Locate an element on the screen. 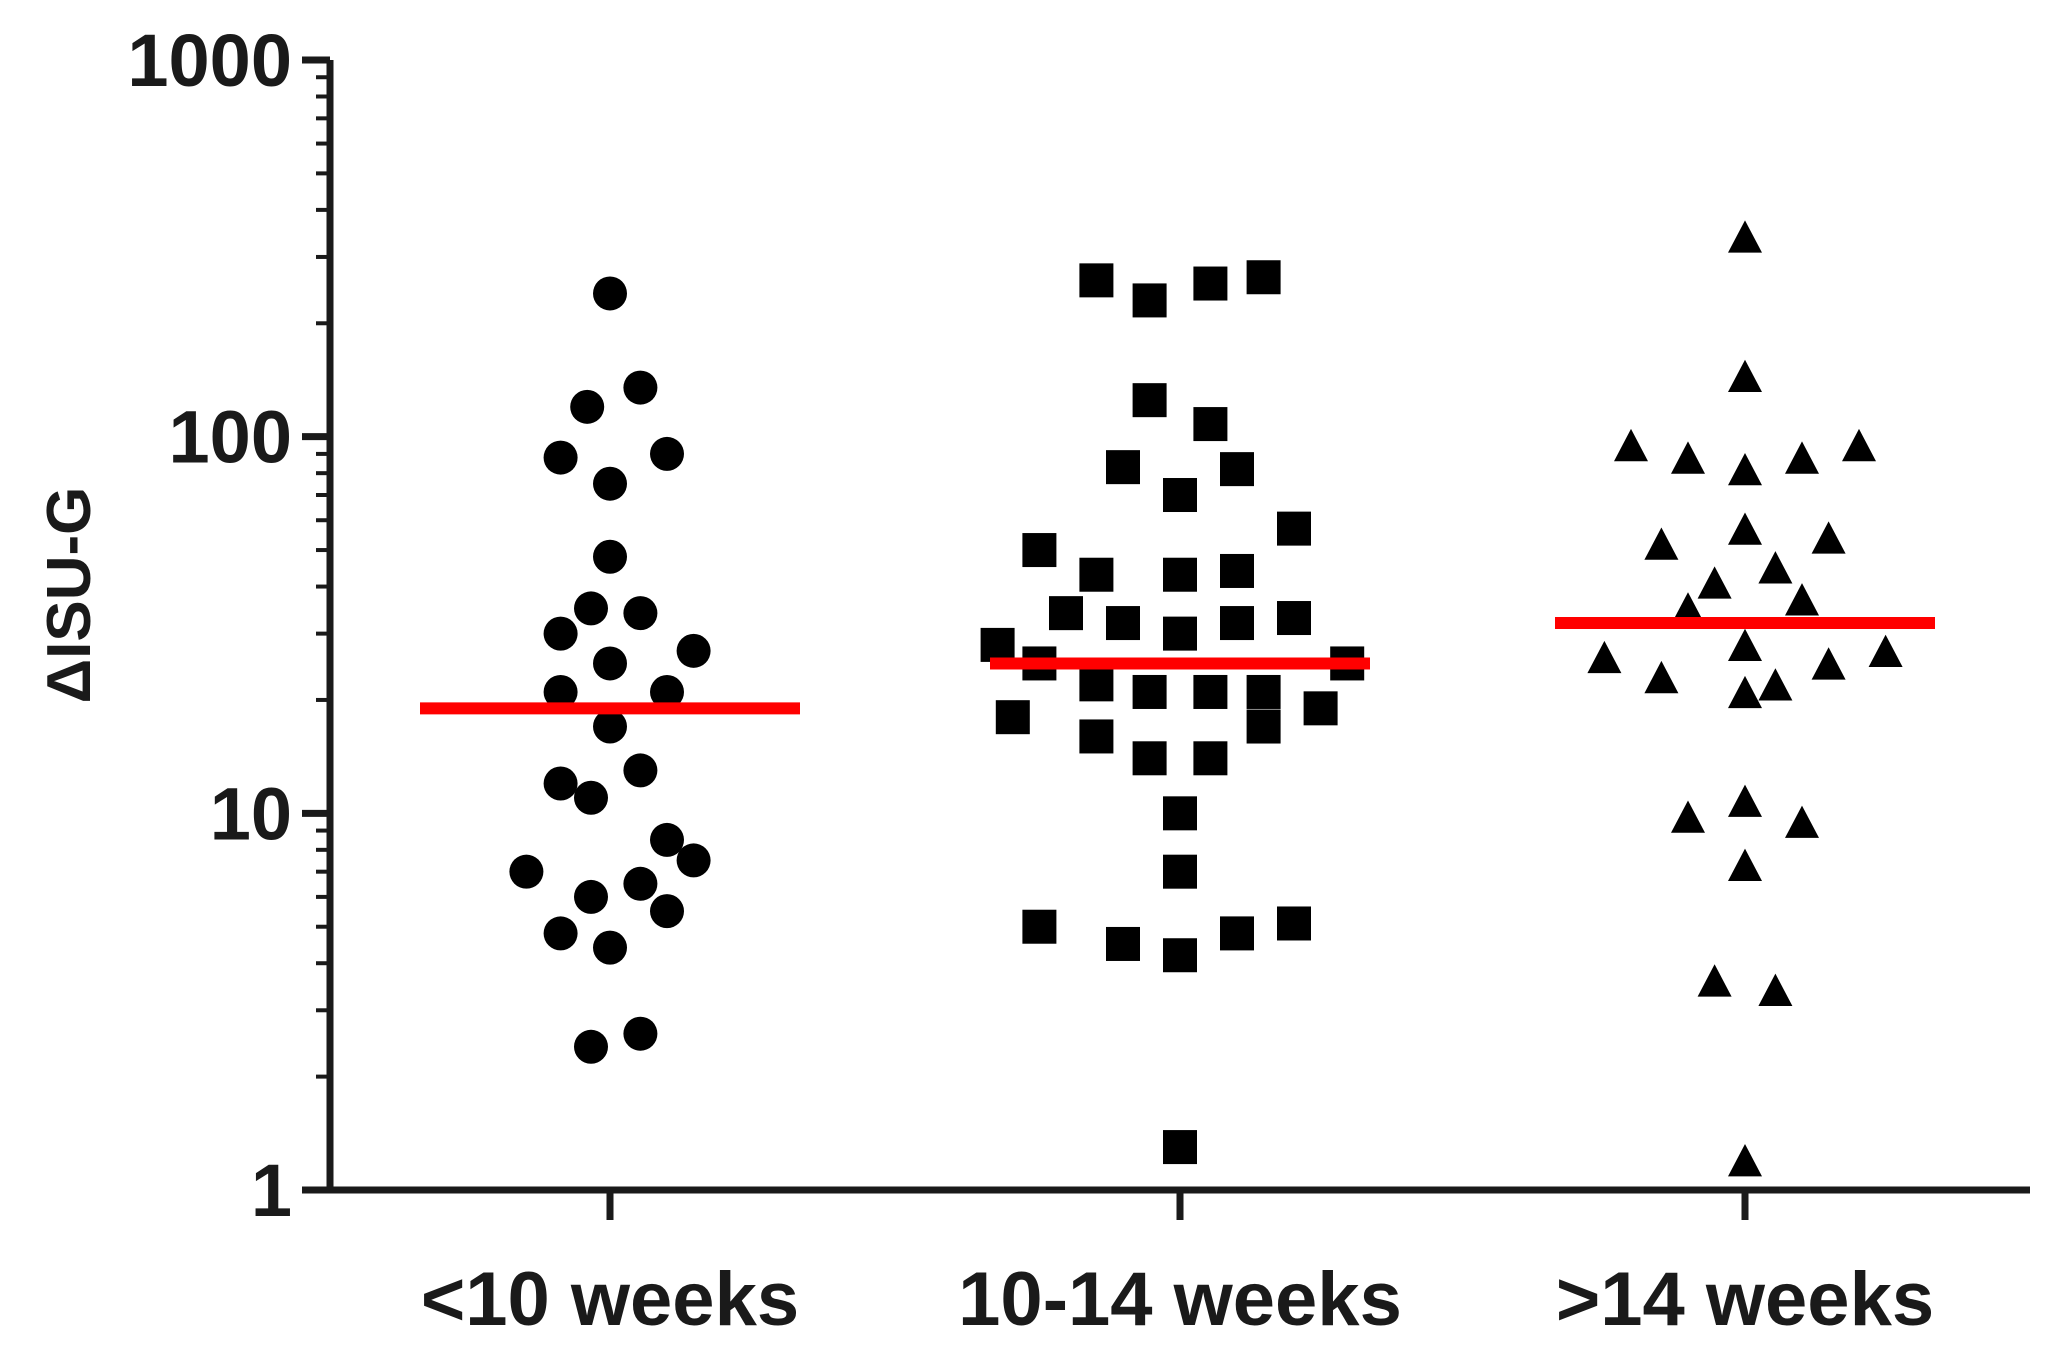 This screenshot has width=2057, height=1370. median-lines is located at coordinates (1177, 666).